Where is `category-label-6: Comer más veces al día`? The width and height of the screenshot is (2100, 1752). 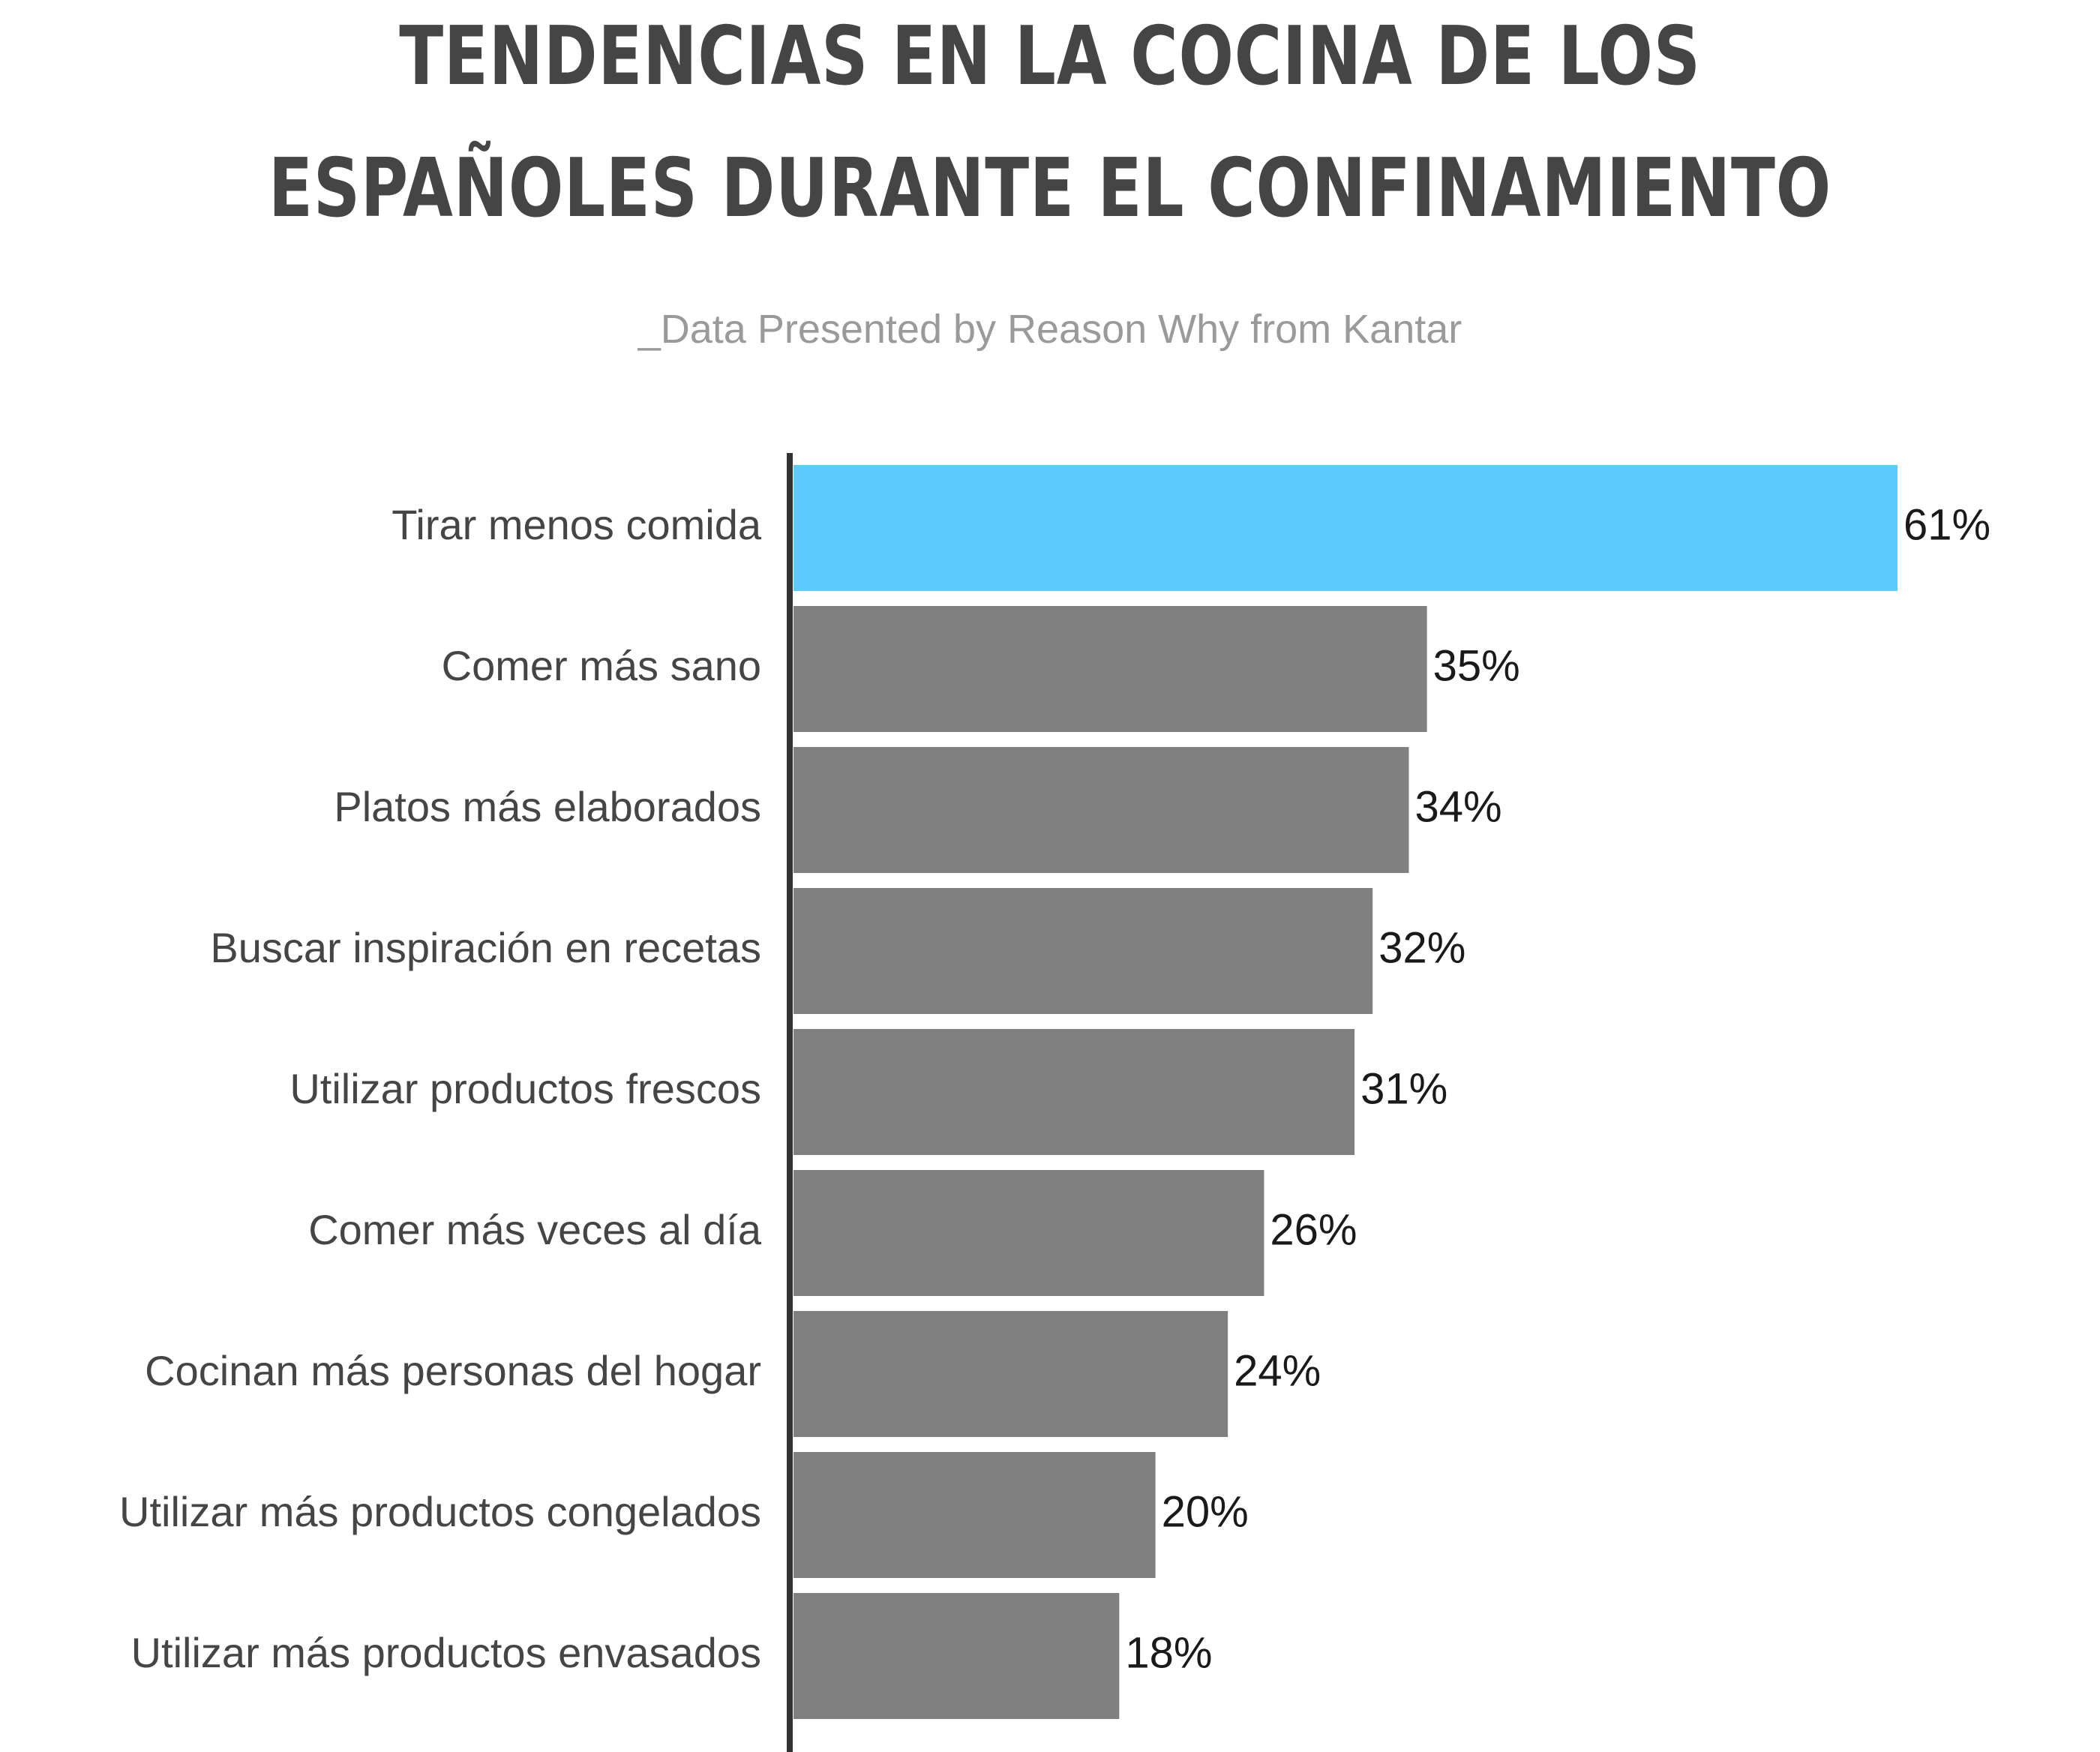 category-label-6: Comer más veces al día is located at coordinates (535, 1229).